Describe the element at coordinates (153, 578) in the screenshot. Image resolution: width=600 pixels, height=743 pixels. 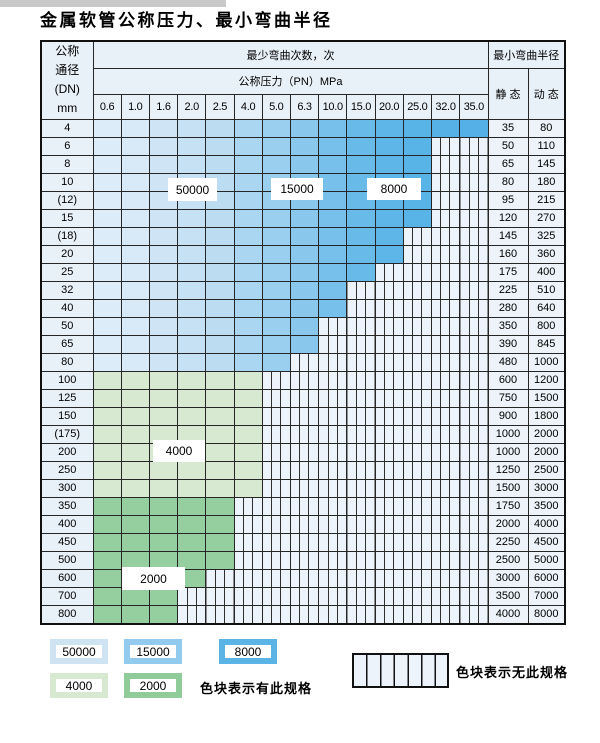
I see `zone-label-2000: 2000` at that location.